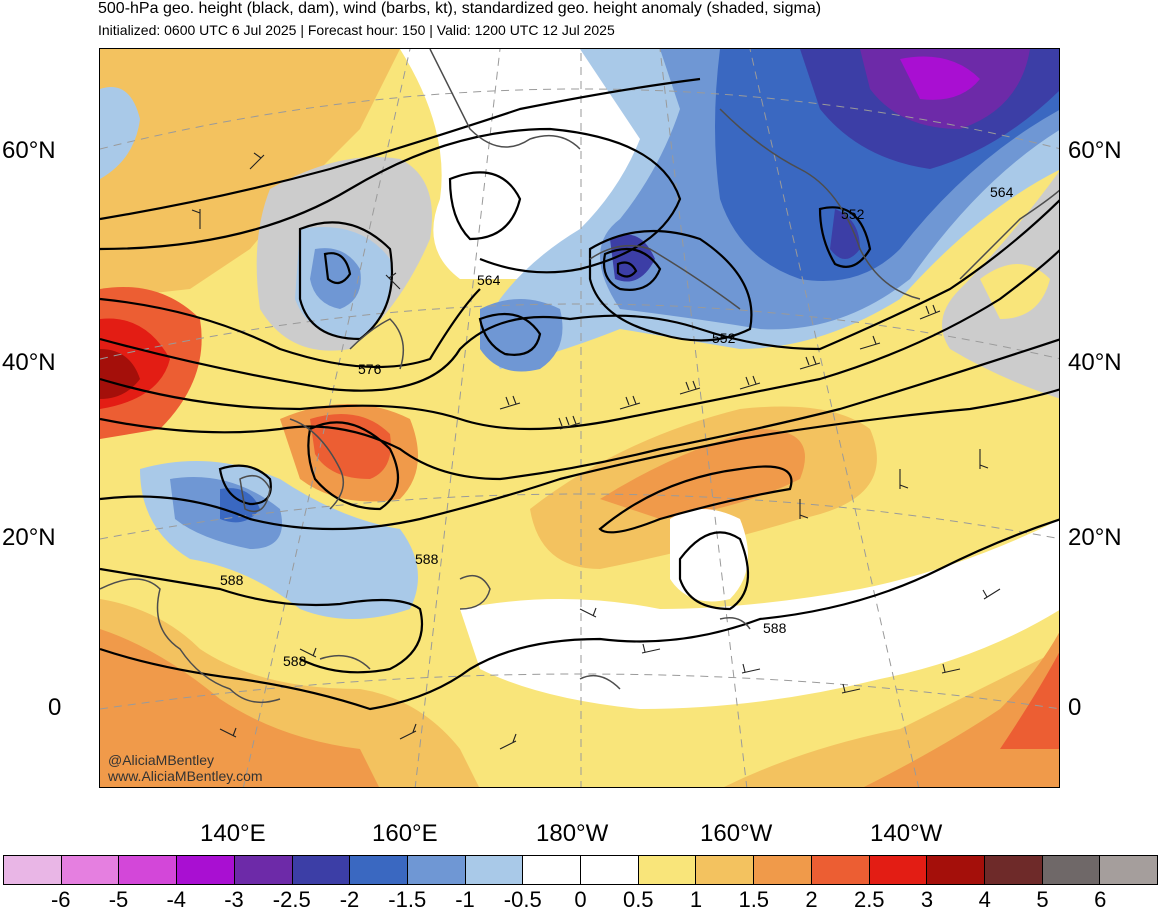 This screenshot has width=1160, height=913. What do you see at coordinates (845, 234) in the screenshot?
I see `anomaly-alaska-core` at bounding box center [845, 234].